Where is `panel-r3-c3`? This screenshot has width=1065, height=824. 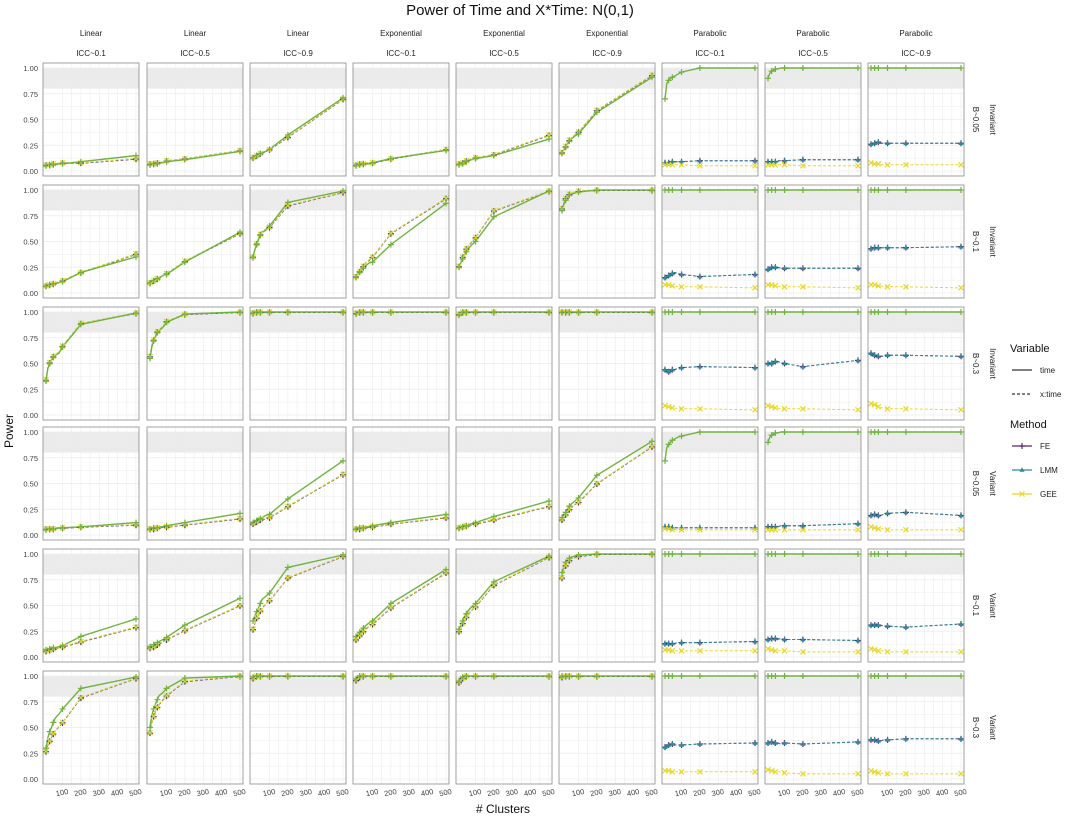
panel-r3-c3 is located at coordinates (298, 363).